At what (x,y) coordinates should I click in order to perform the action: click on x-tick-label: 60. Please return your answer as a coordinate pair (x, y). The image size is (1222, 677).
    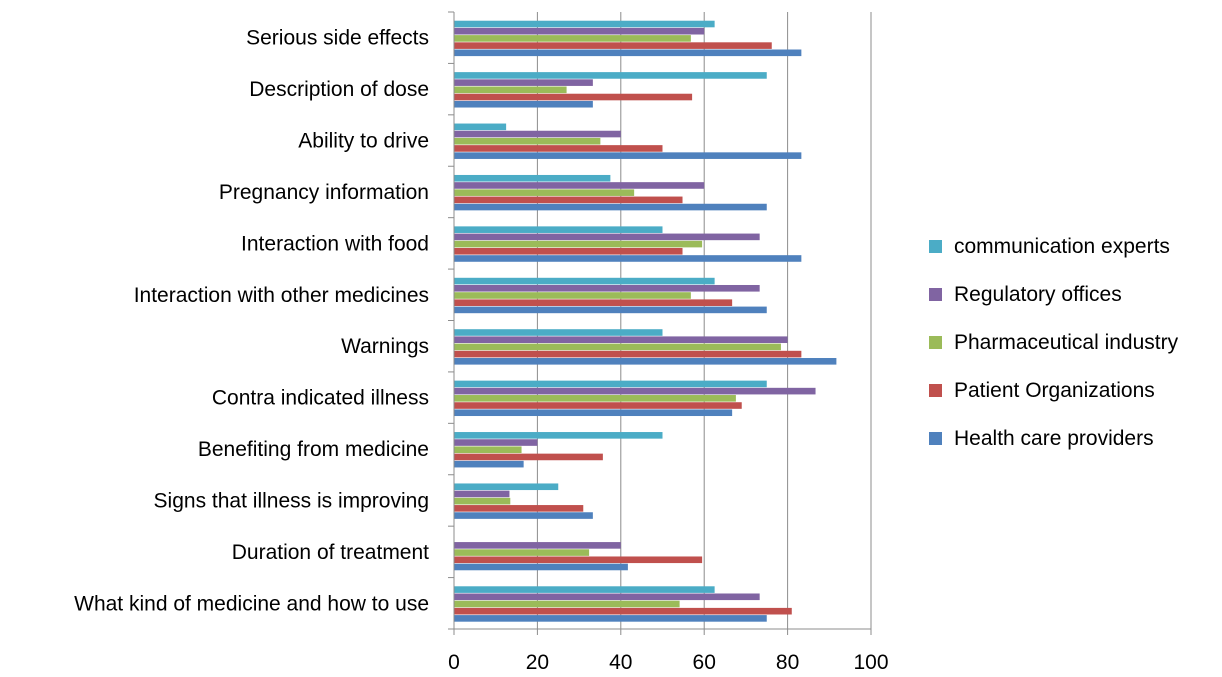
    Looking at the image, I should click on (704, 662).